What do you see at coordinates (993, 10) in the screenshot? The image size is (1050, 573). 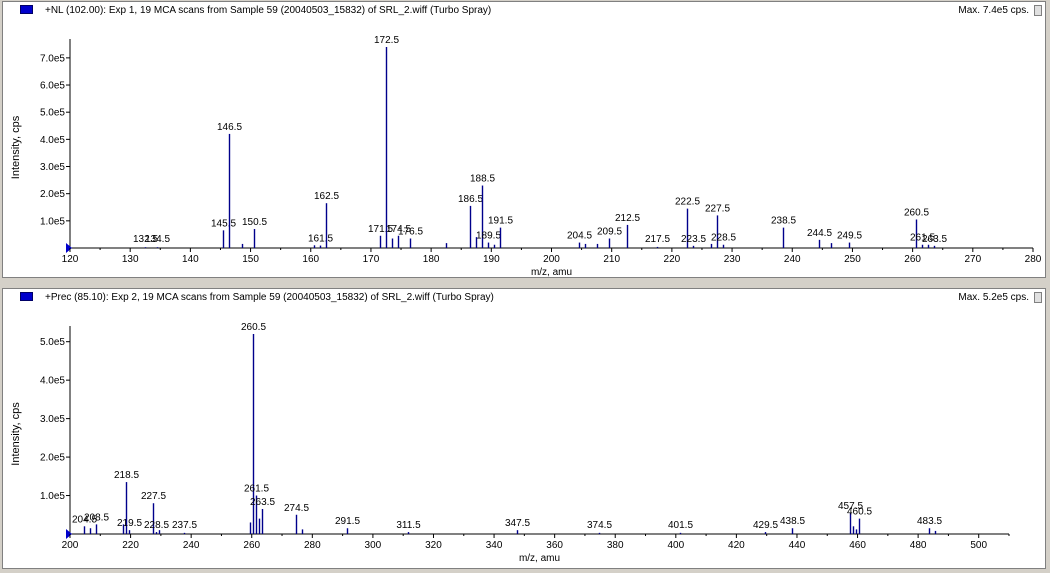 I see `max-intensity-label: Max. 7.4e5 cps.` at bounding box center [993, 10].